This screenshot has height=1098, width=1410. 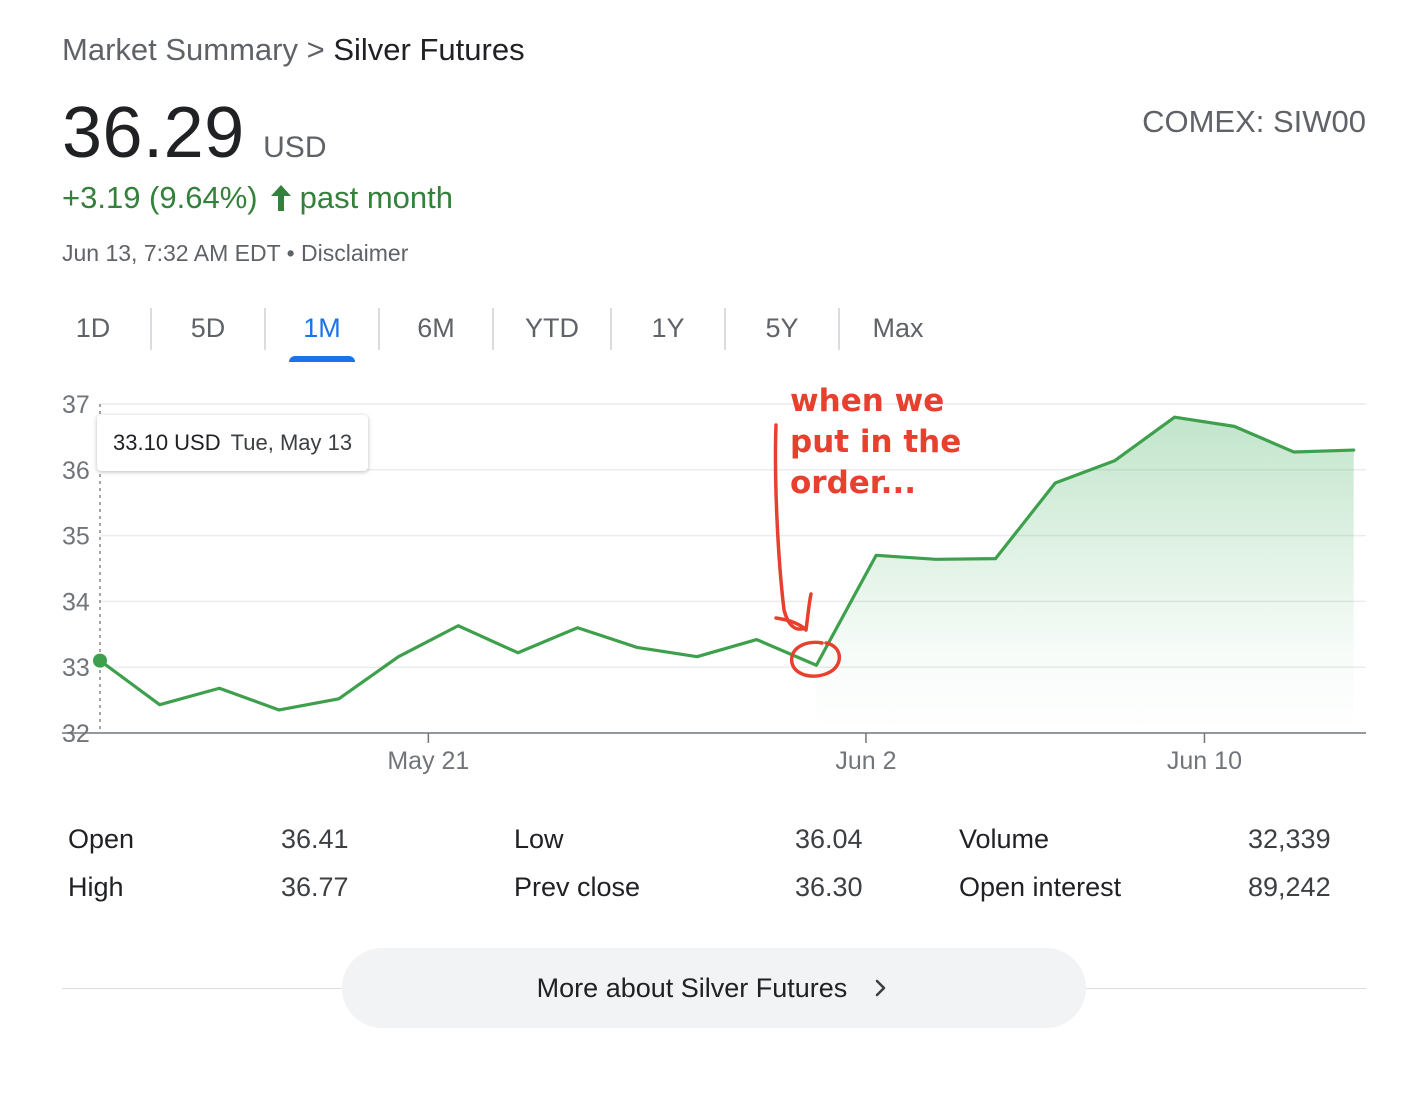 I want to click on chart-tooltip: 33.10 USD Tue, May 13, so click(x=233, y=443).